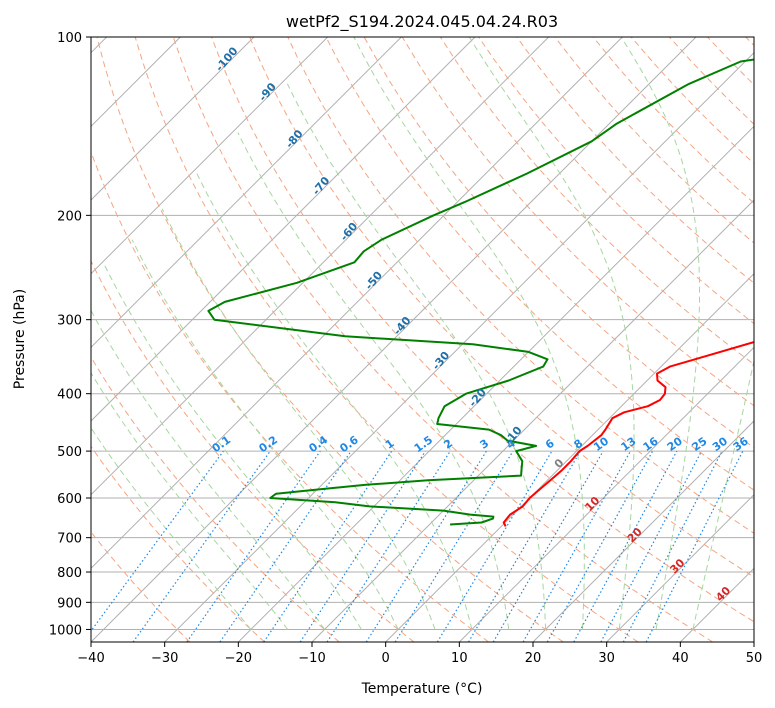 The height and width of the screenshot is (708, 775). Describe the element at coordinates (69, 321) in the screenshot. I see `y-tick-label: 300` at that location.